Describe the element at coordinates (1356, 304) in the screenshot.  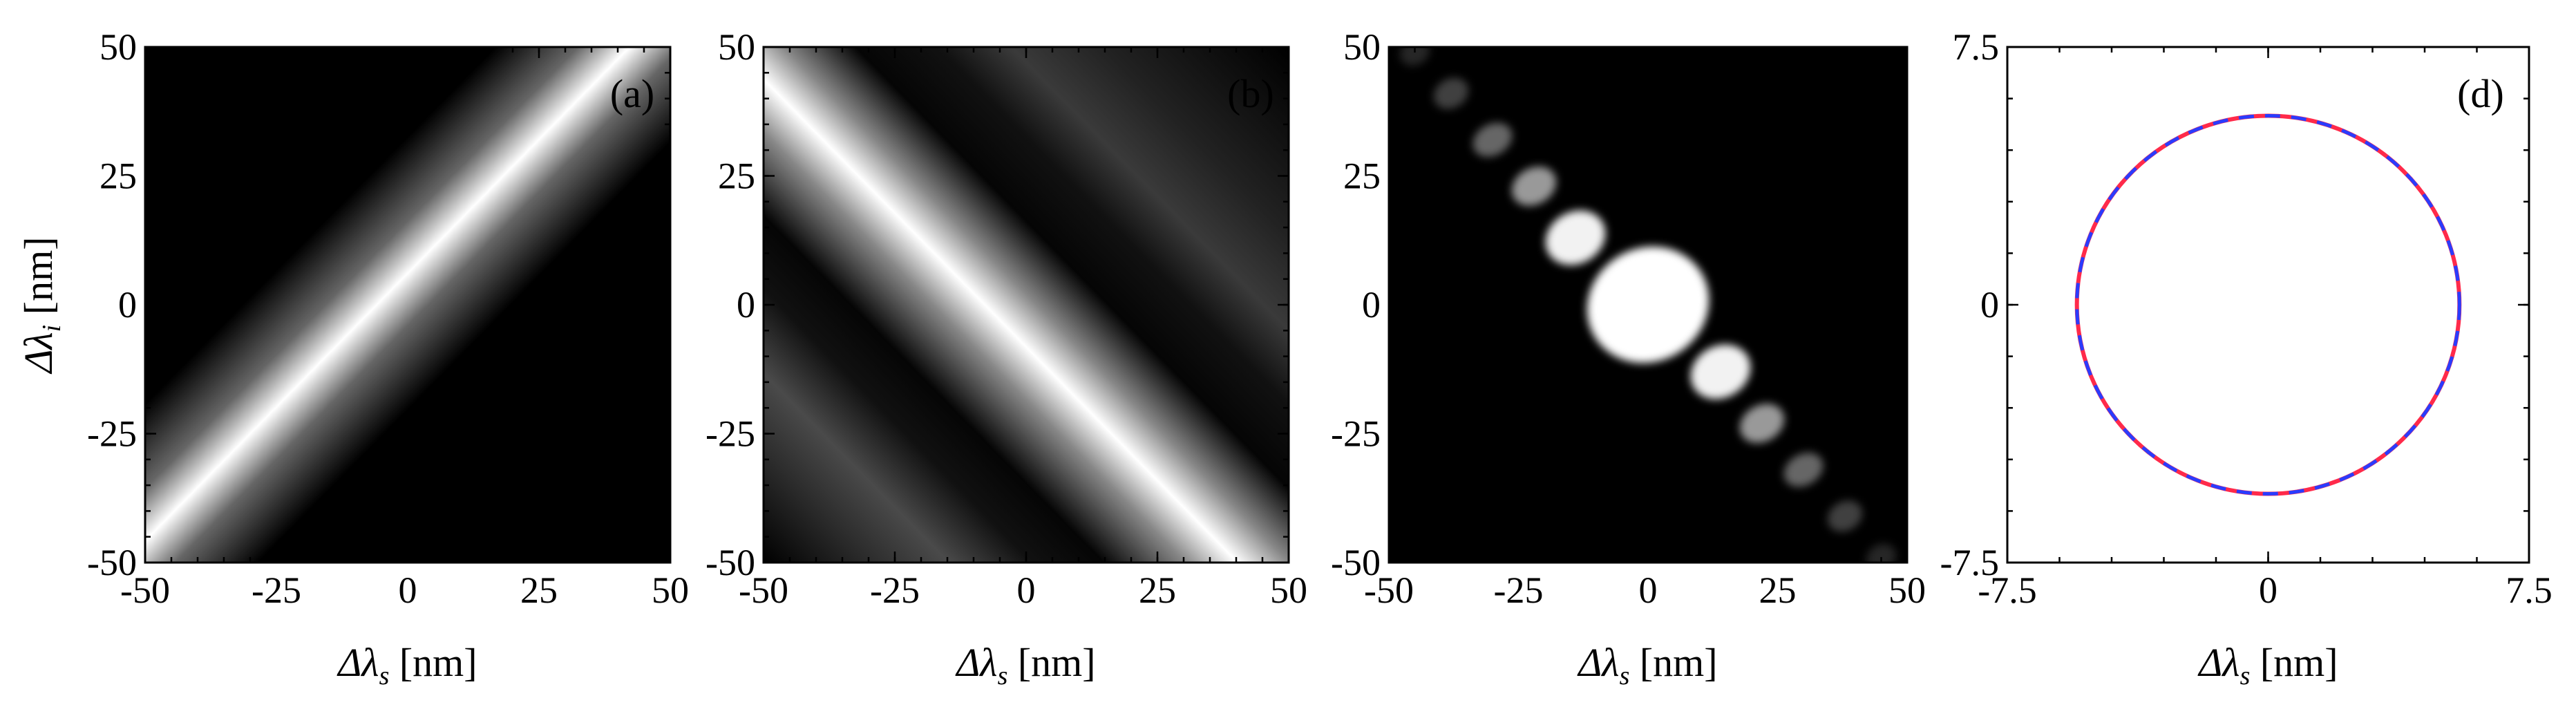
I see `y-tick-labels-c: -50 -25 0 25 50` at that location.